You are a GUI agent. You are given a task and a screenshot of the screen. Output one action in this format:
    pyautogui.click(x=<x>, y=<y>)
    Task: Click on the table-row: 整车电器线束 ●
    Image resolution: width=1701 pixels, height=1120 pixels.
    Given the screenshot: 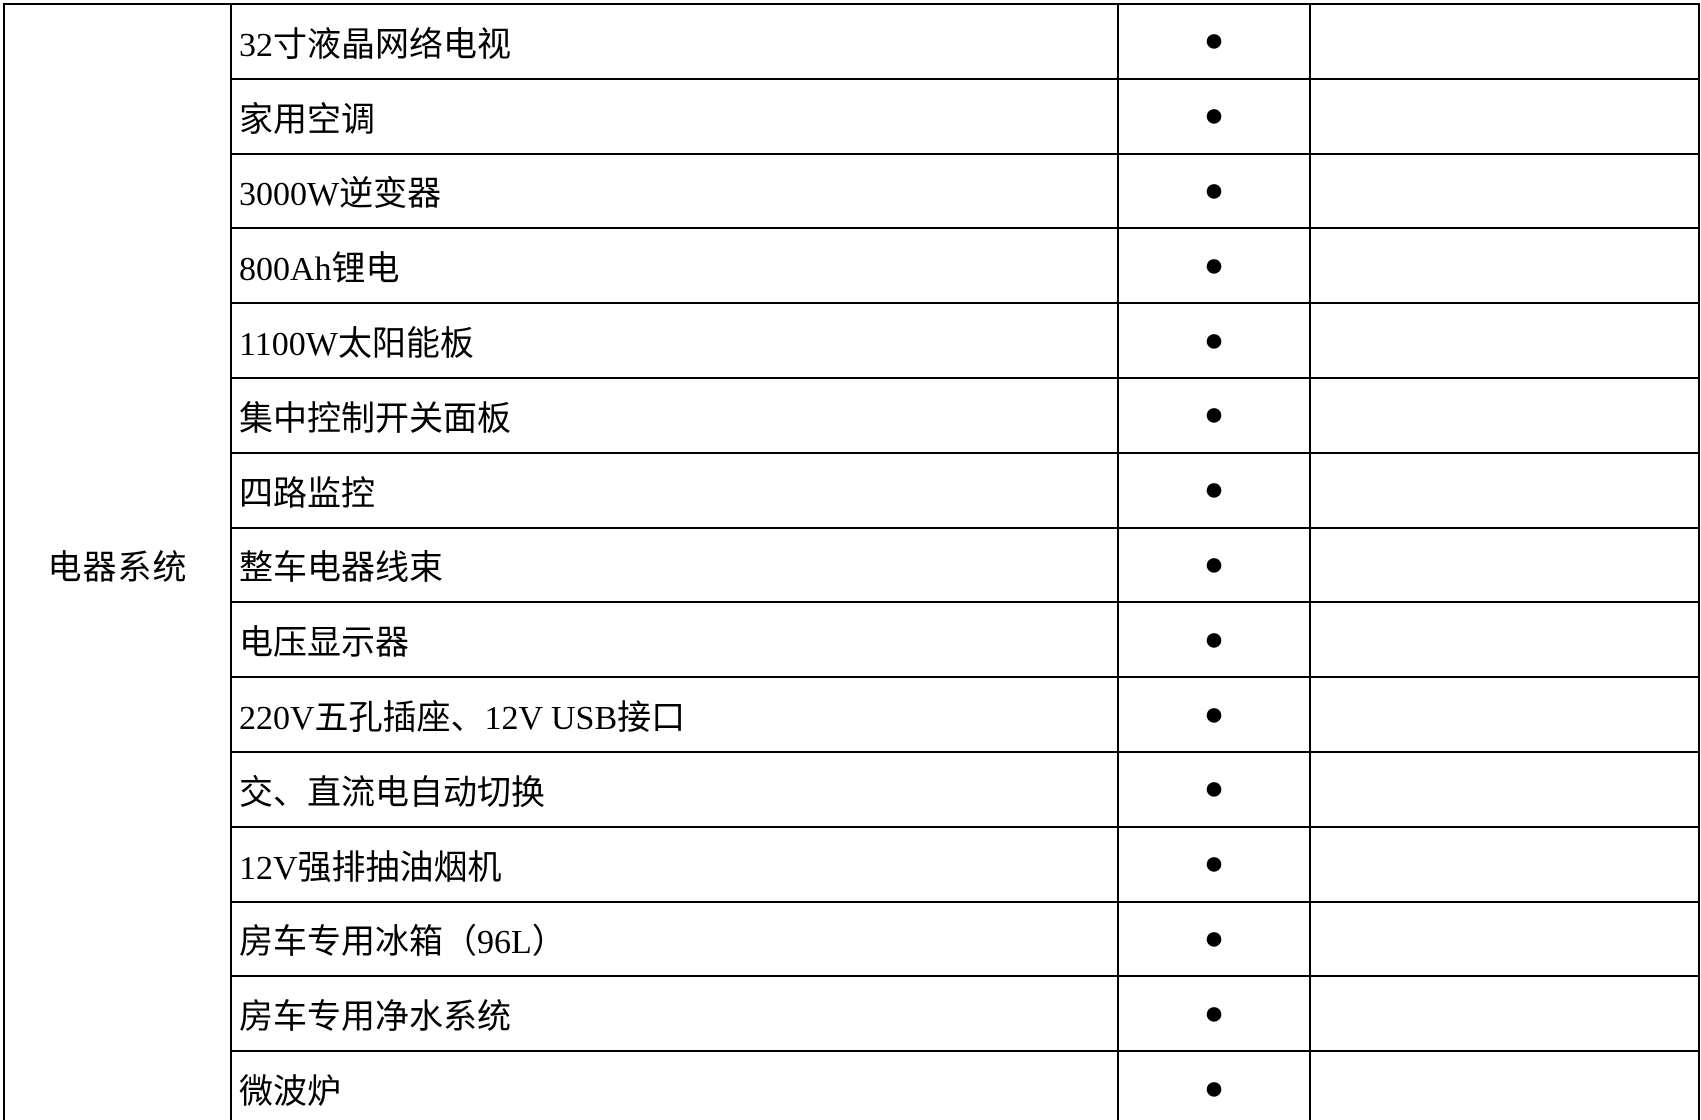 What is the action you would take?
    pyautogui.click(x=852, y=565)
    